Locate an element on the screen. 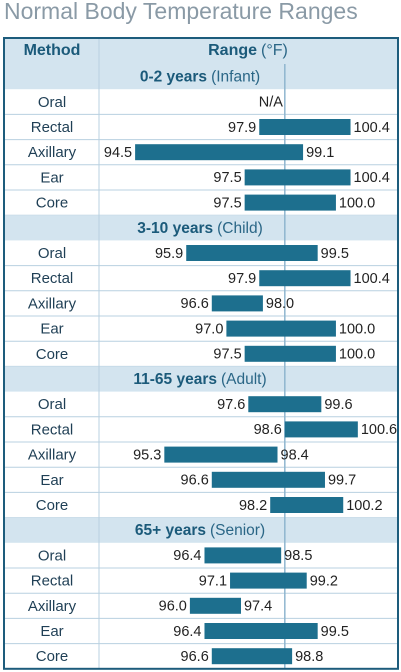 This screenshot has width=401, height=672. group-label: 11-65 years (Adult) is located at coordinates (199, 379).